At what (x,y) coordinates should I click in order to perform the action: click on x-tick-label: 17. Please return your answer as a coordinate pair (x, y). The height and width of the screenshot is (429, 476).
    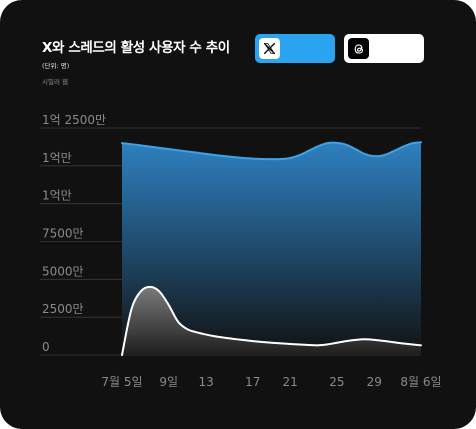
    Looking at the image, I should click on (252, 382).